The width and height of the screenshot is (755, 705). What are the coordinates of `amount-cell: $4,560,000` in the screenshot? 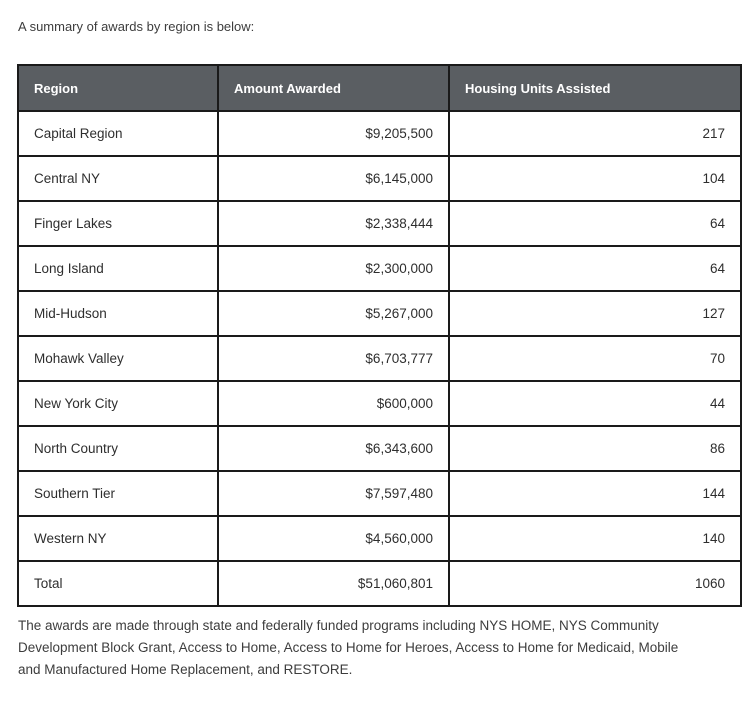 It's located at (333, 538).